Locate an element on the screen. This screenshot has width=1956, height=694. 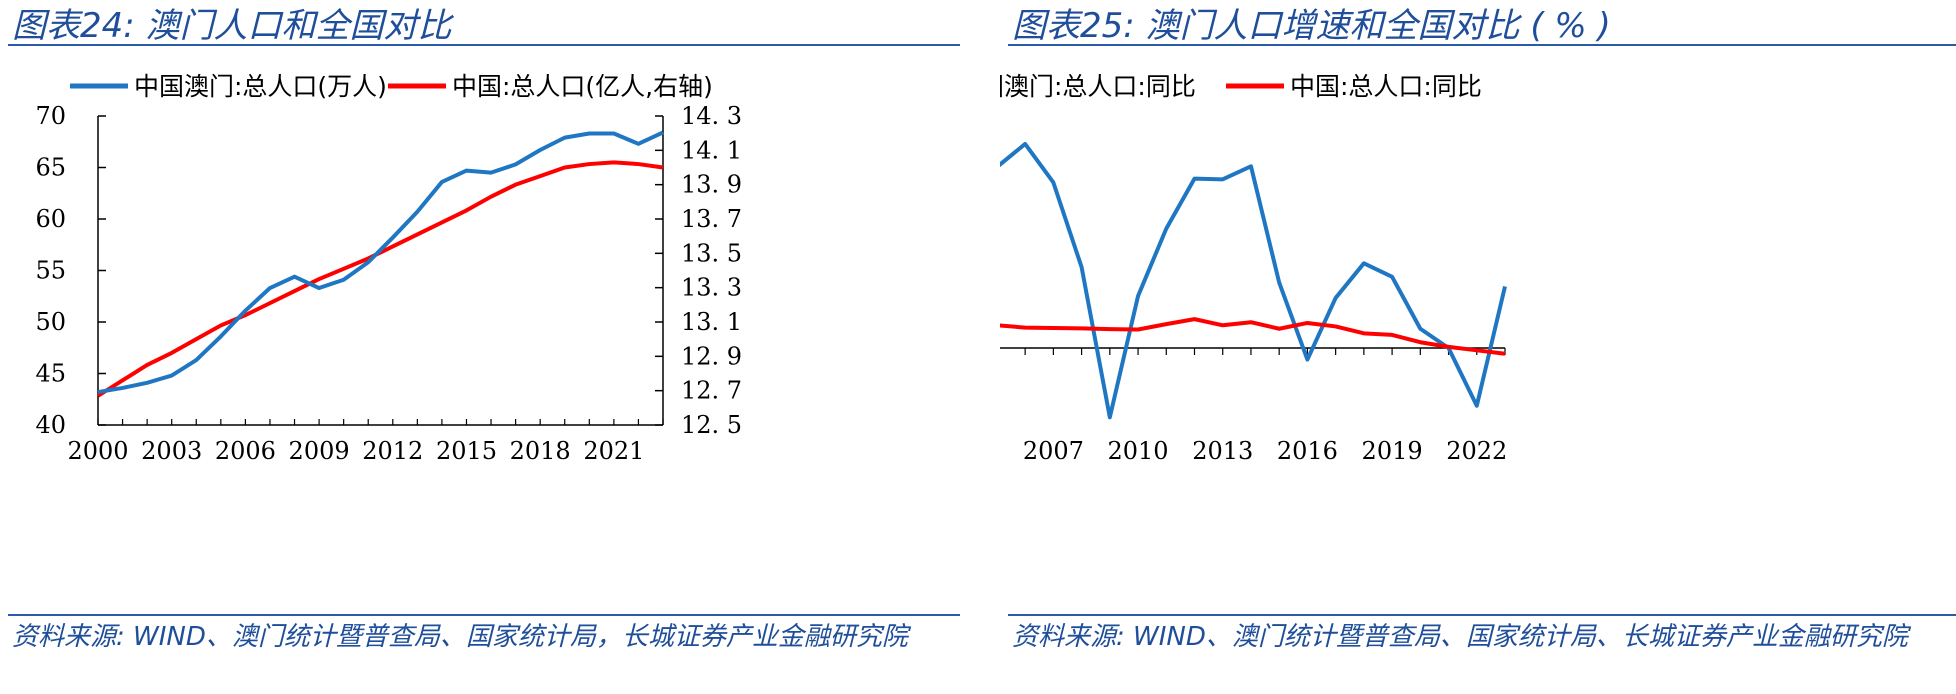
x-tick-label: 2013 is located at coordinates (1222, 451).